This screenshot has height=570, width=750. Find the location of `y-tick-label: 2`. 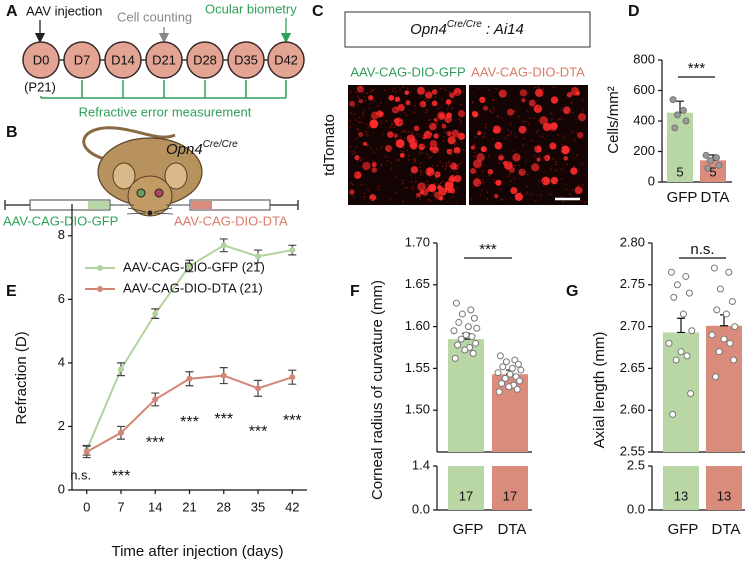

y-tick-label: 2 is located at coordinates (61, 425).